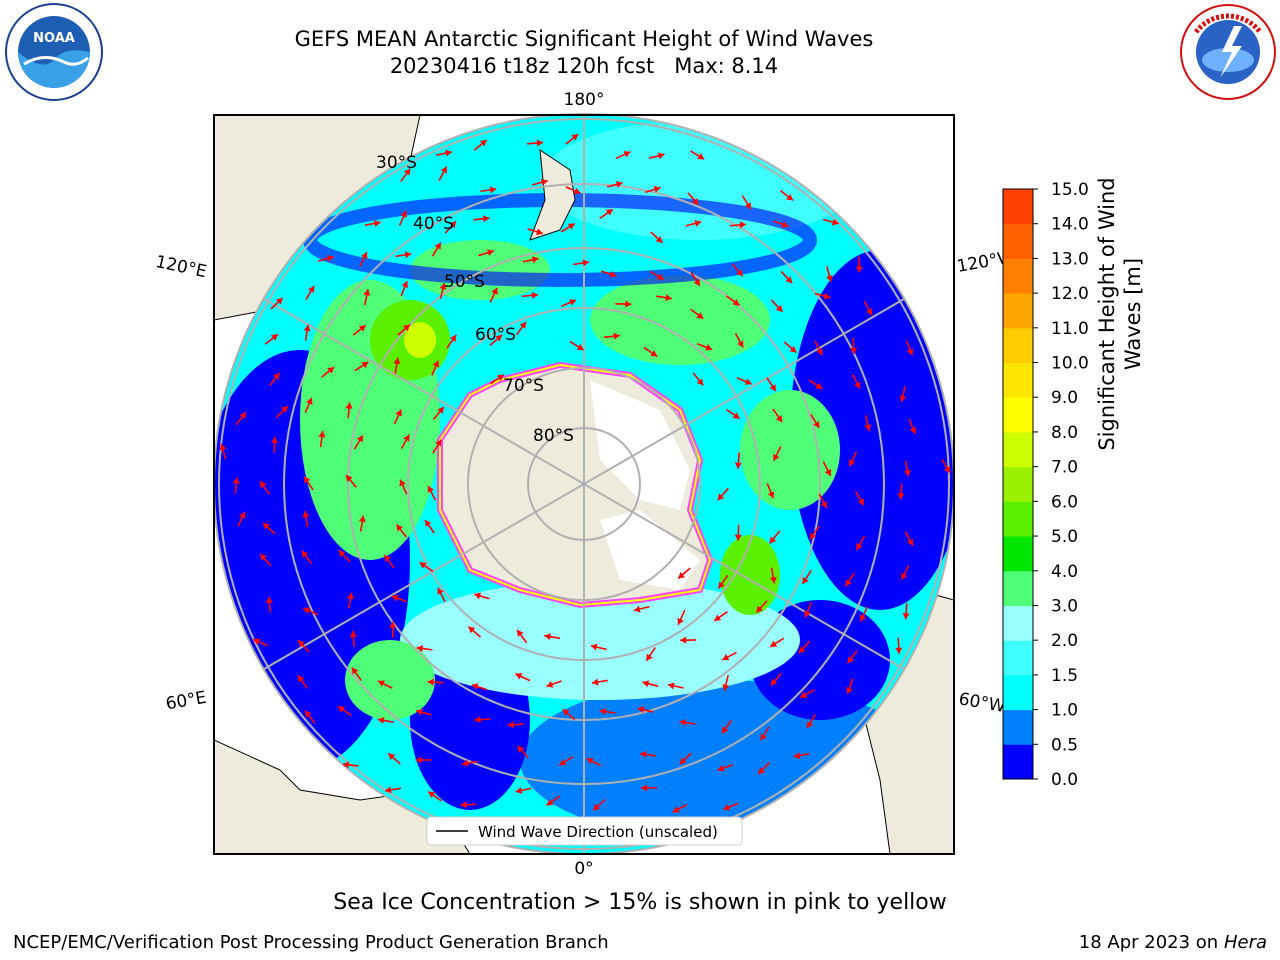 Image resolution: width=1280 pixels, height=960 pixels. I want to click on colorbar-tick-label: 0.5, so click(1064, 745).